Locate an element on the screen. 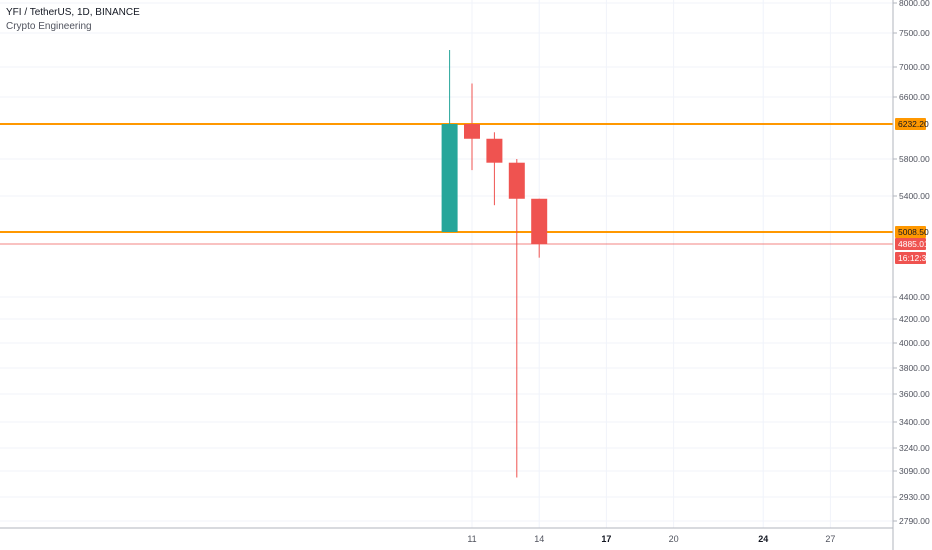  y-tick-label: 3240.00 is located at coordinates (914, 448).